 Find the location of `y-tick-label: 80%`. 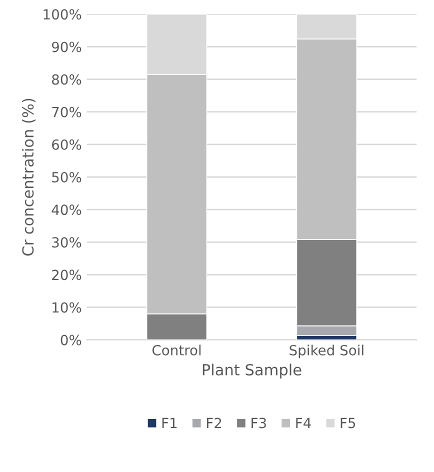

y-tick-label: 80% is located at coordinates (67, 79).